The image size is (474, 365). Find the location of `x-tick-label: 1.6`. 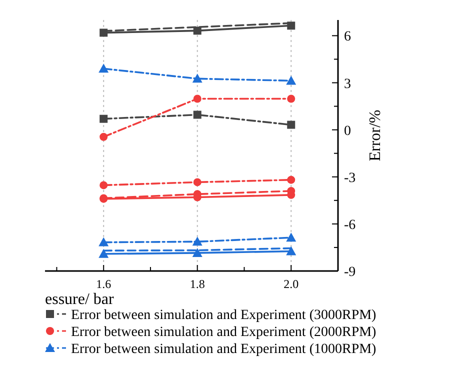

x-tick-label: 1.6 is located at coordinates (104, 284).